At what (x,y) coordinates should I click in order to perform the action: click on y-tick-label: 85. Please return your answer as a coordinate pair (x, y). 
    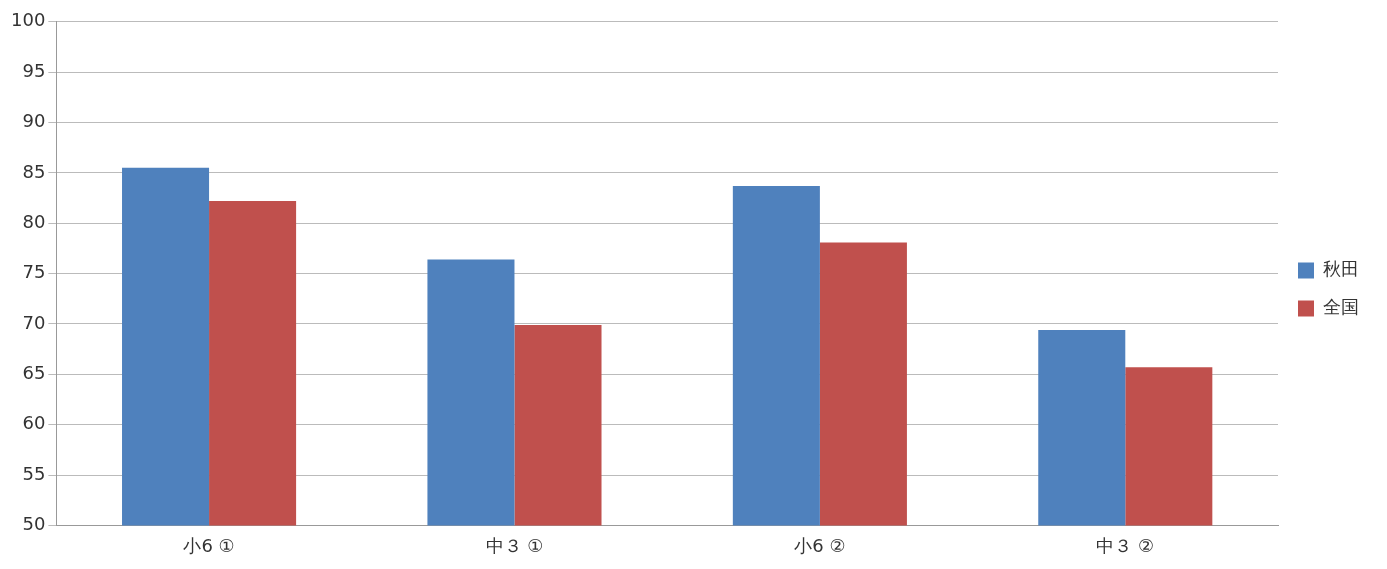
    Looking at the image, I should click on (34, 171).